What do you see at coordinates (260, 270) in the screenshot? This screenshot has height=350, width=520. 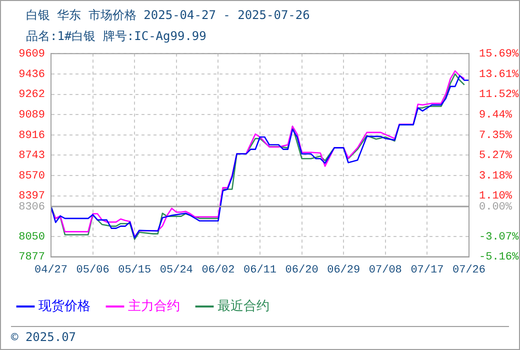 I see `x-tick-label: 06/11` at bounding box center [260, 270].